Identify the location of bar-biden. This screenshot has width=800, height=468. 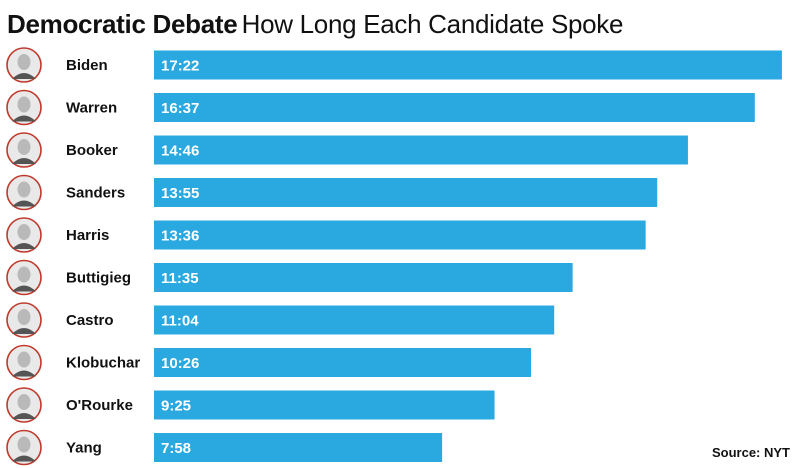
(468, 65).